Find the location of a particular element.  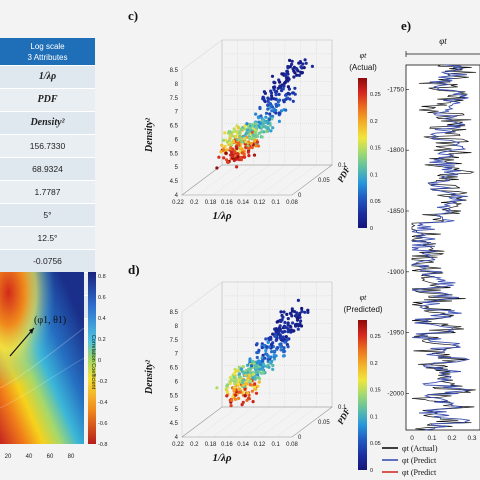

table-row: 12.5° is located at coordinates (47, 238).